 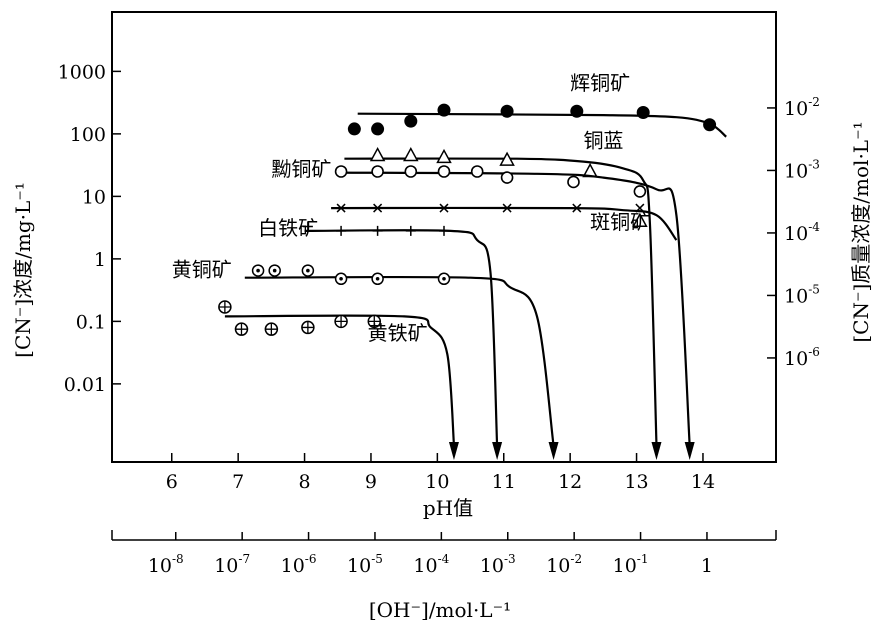 What do you see at coordinates (94, 197) in the screenshot?
I see `y-tick-label: 10` at bounding box center [94, 197].